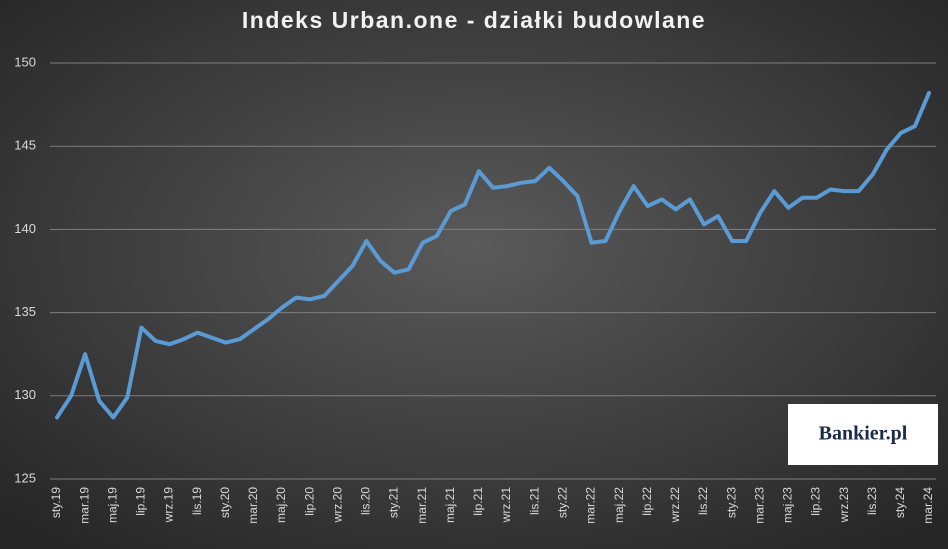 This screenshot has width=948, height=549. What do you see at coordinates (25, 394) in the screenshot?
I see `y-tick-label: 130` at bounding box center [25, 394].